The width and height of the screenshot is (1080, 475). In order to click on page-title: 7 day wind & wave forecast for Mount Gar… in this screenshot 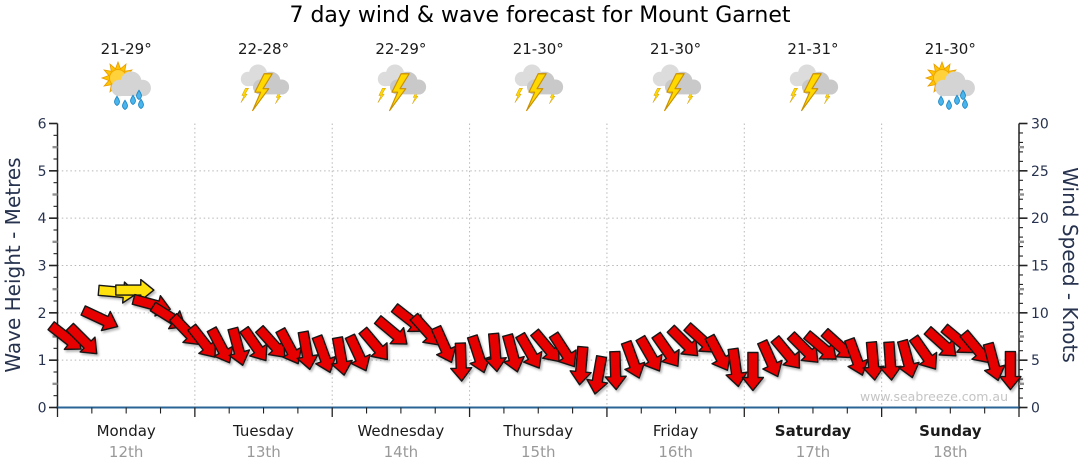, I will do `click(540, 15)`.